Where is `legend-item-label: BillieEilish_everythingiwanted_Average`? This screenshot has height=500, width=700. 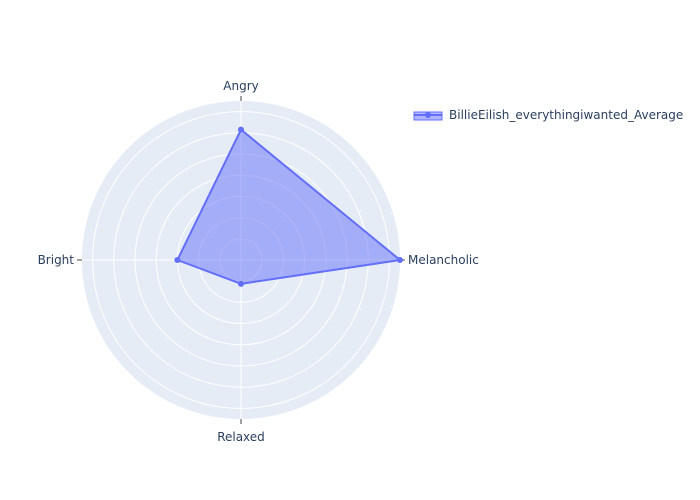
legend-item-label: BillieEilish_everythingiwanted_Average is located at coordinates (566, 115).